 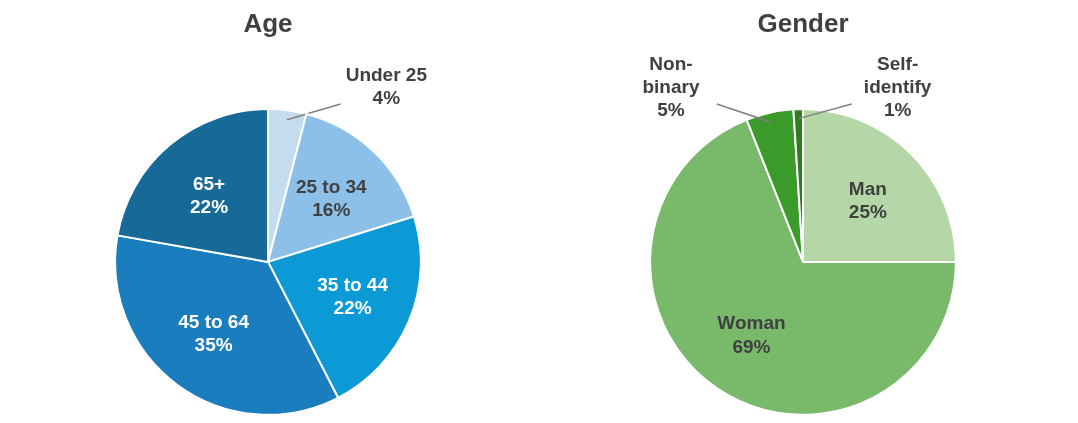 I want to click on slice-label: 65+, so click(x=209, y=183).